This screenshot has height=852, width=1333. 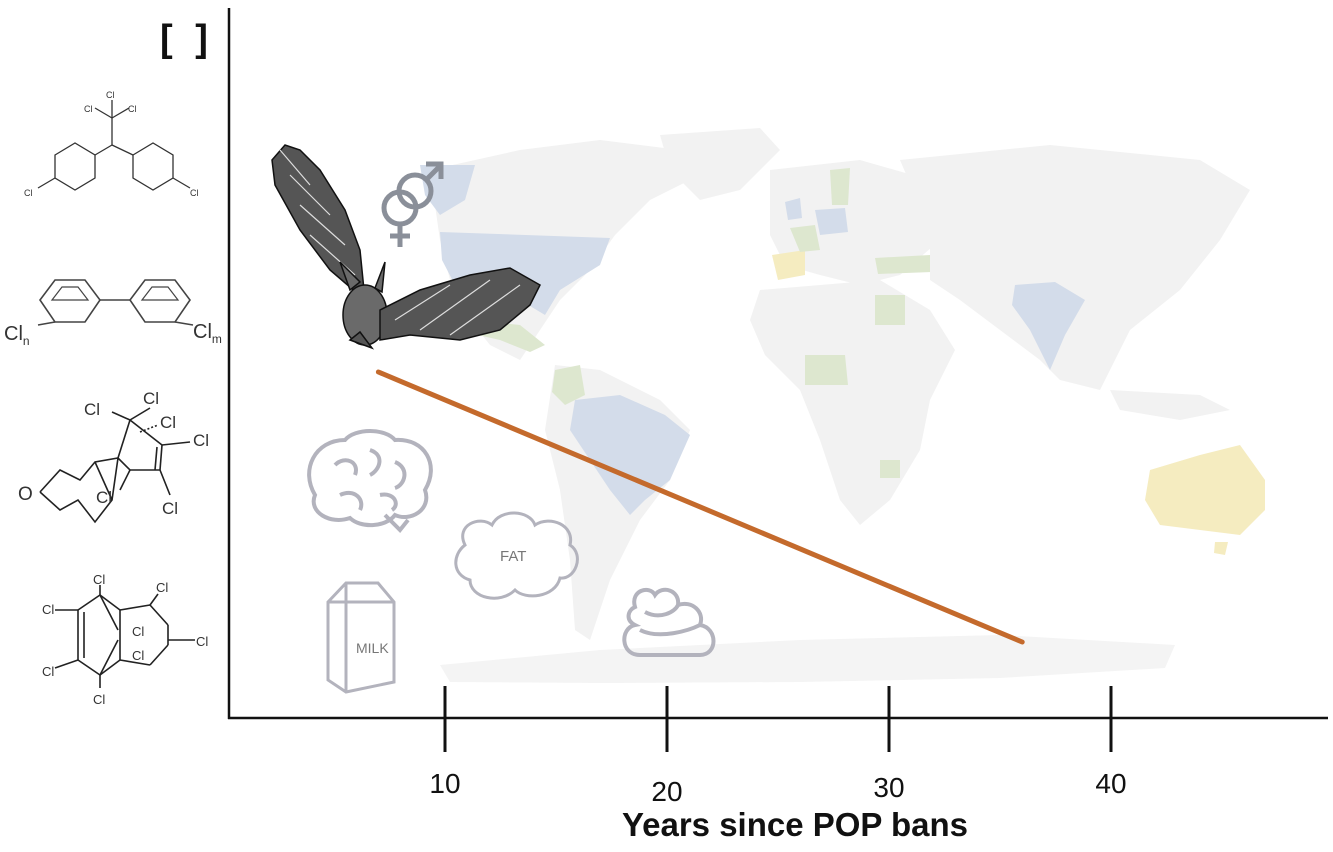 I want to click on pcb-cln: Cln, so click(x=17, y=335).